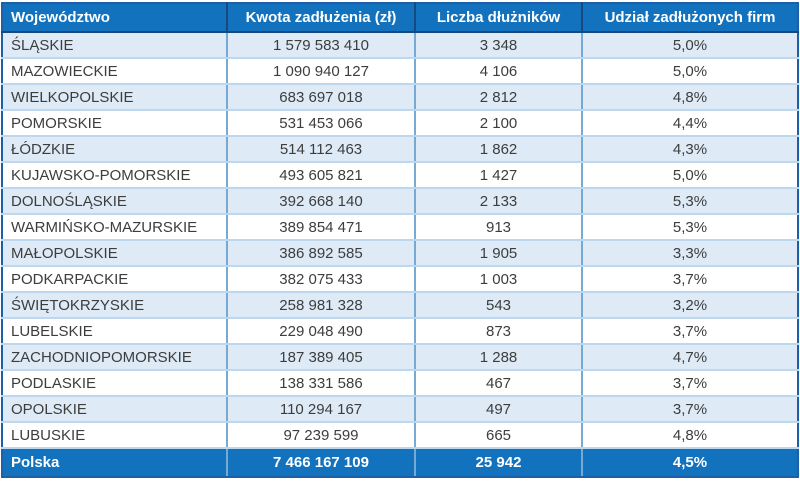 The width and height of the screenshot is (800, 489). I want to click on table-row: MAŁOPOLSKIE 386 892 585 1 905 3,3%, so click(400, 253).